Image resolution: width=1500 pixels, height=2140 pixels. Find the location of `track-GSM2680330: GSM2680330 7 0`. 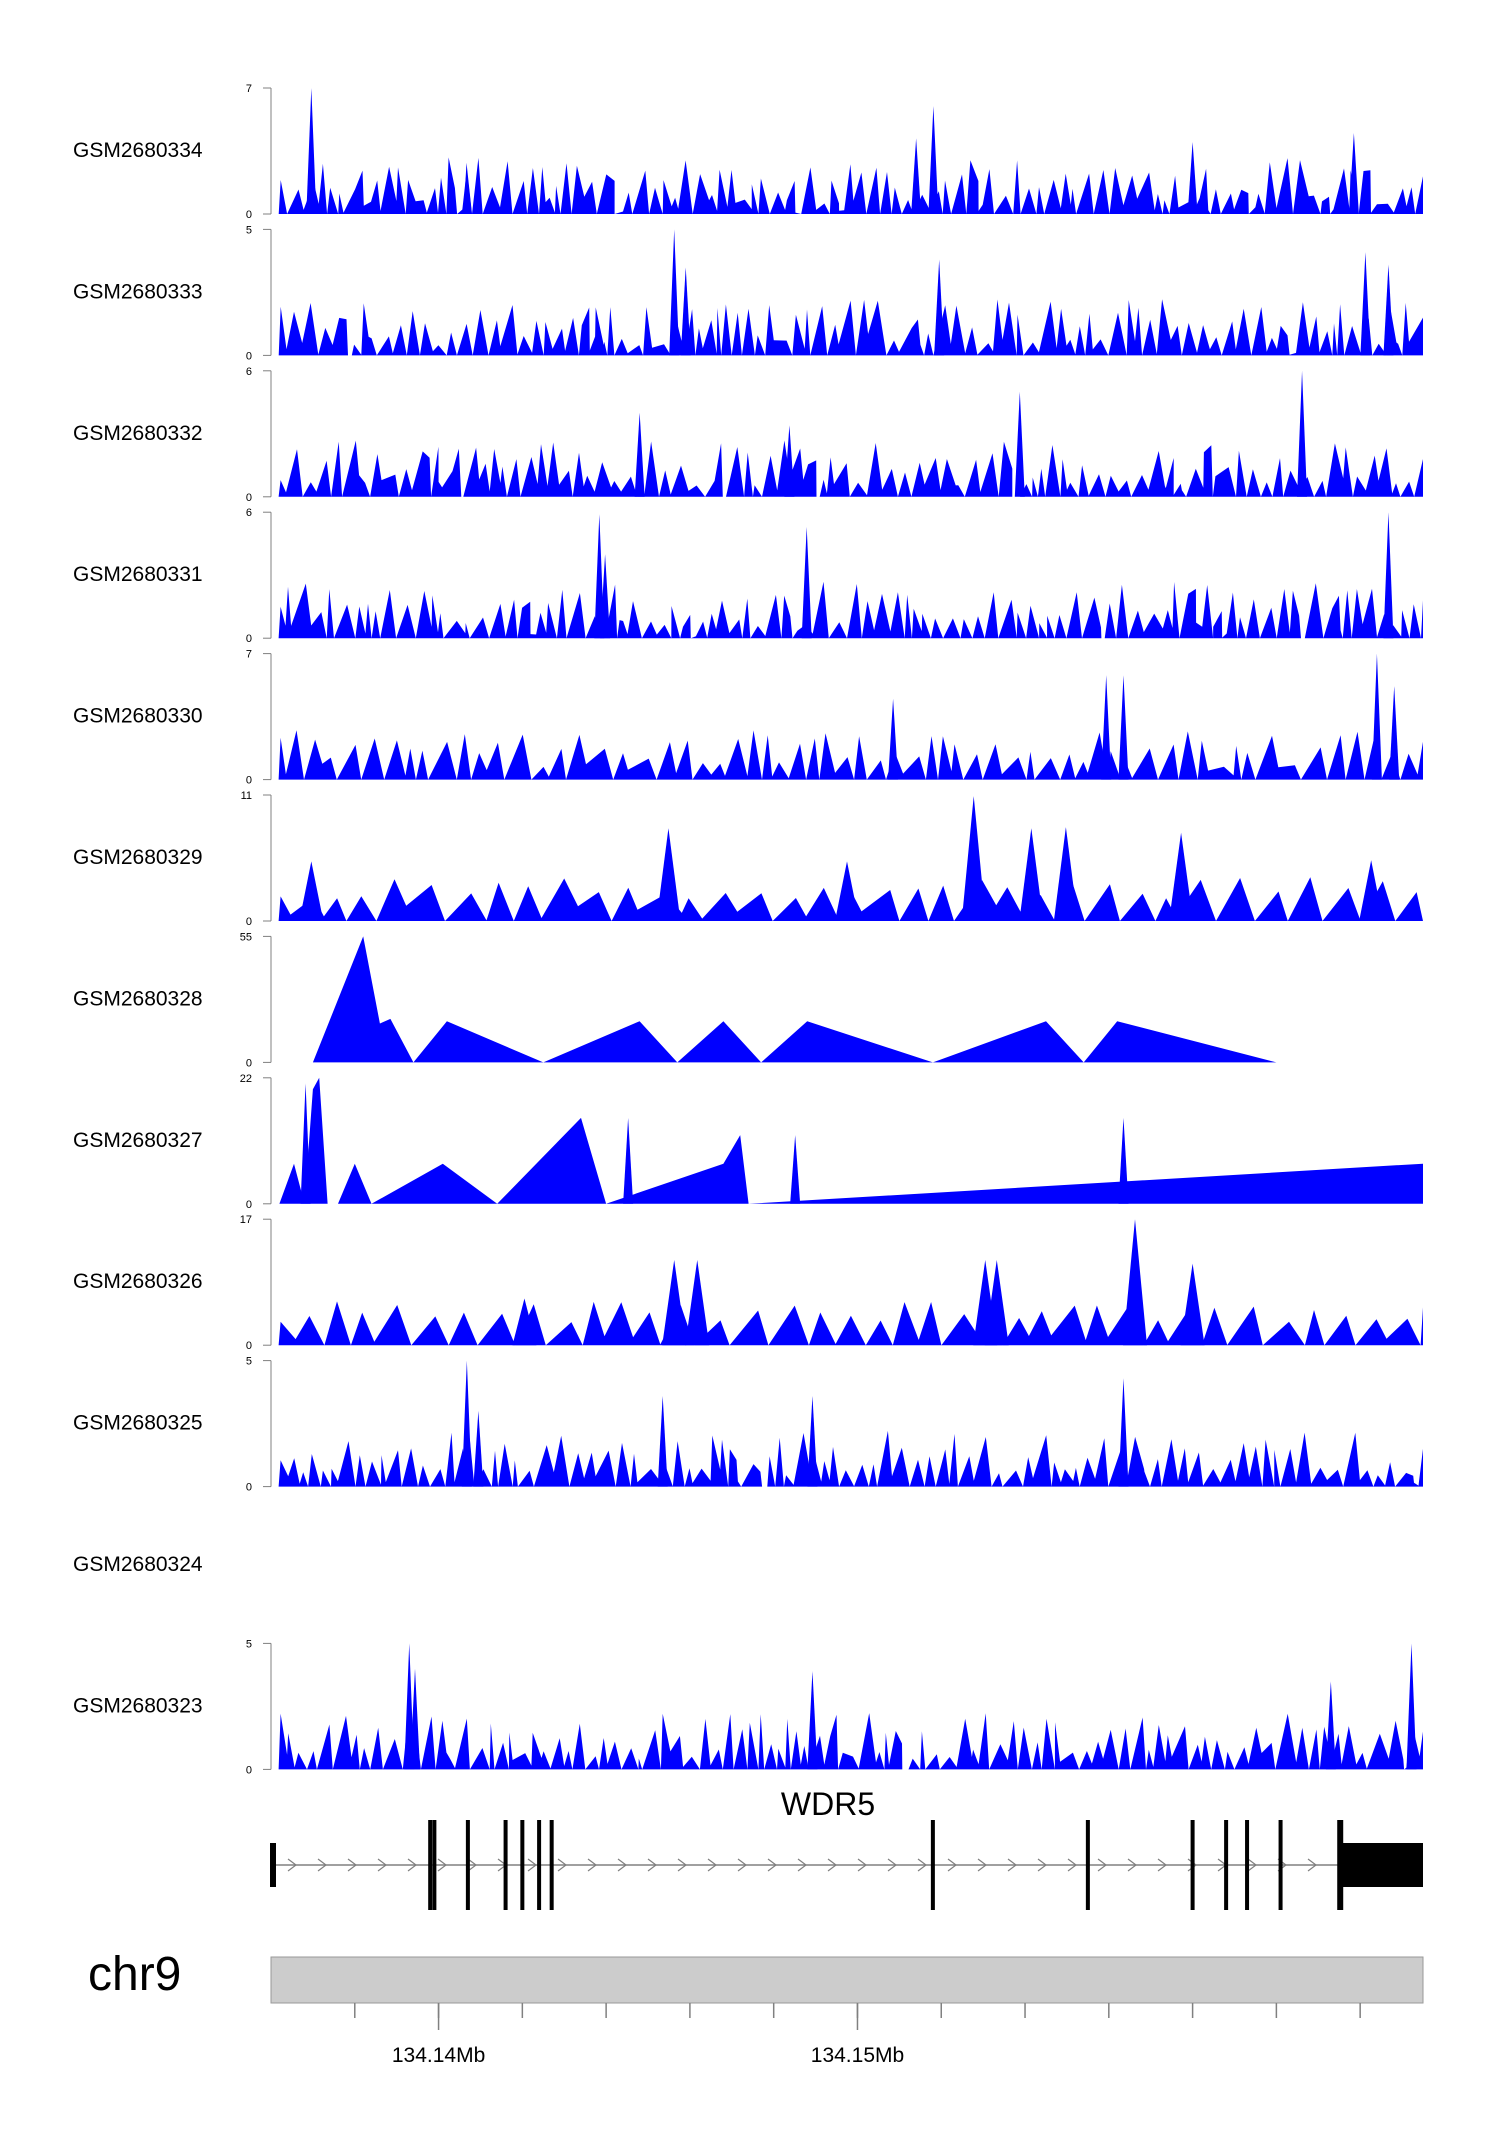

track-GSM2680330: GSM2680330 7 0 is located at coordinates (748, 718).